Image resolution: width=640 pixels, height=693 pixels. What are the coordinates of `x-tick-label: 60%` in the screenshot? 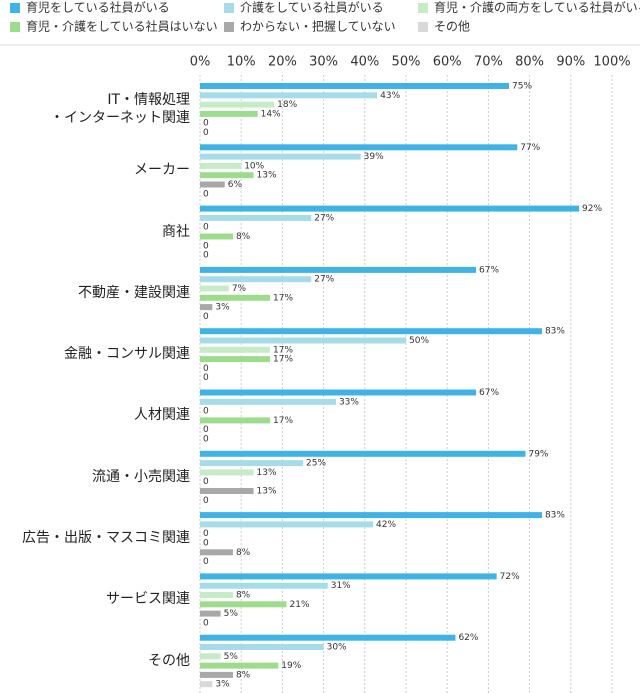 It's located at (447, 62).